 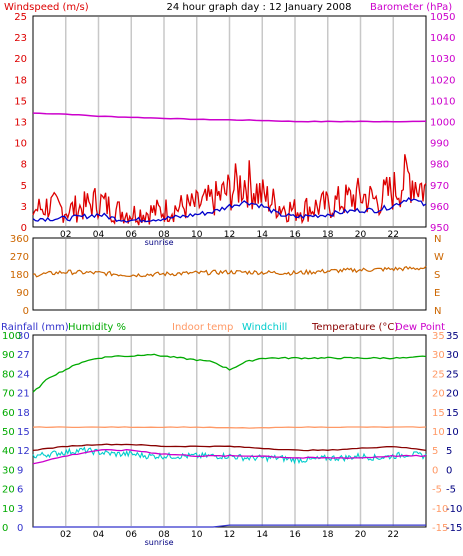 I want to click on direction-compass-label: S, so click(x=437, y=275).